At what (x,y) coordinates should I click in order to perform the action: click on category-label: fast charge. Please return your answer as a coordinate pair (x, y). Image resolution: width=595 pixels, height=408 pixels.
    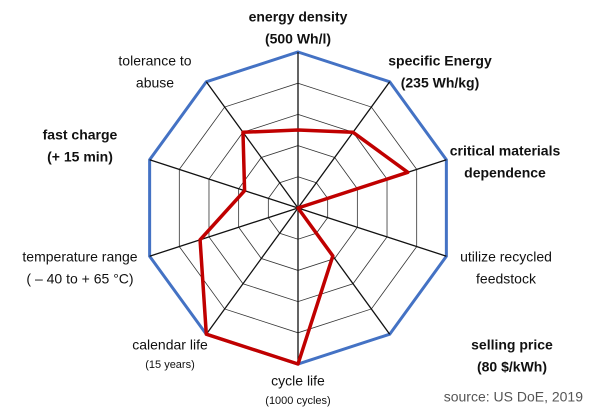
    Looking at the image, I should click on (80, 135).